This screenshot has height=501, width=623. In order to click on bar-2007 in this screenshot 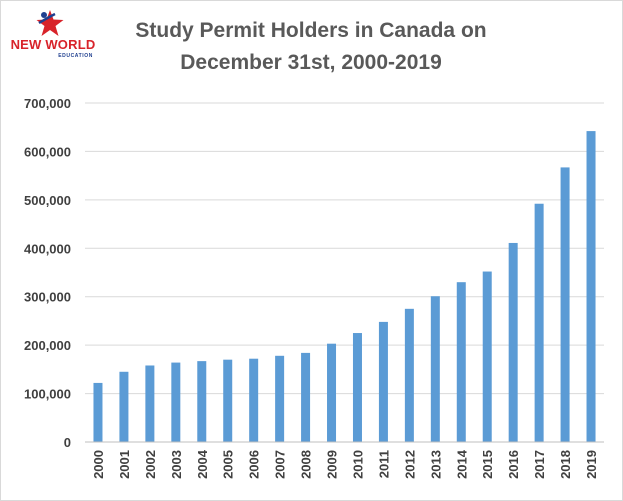, I will do `click(280, 398)`.